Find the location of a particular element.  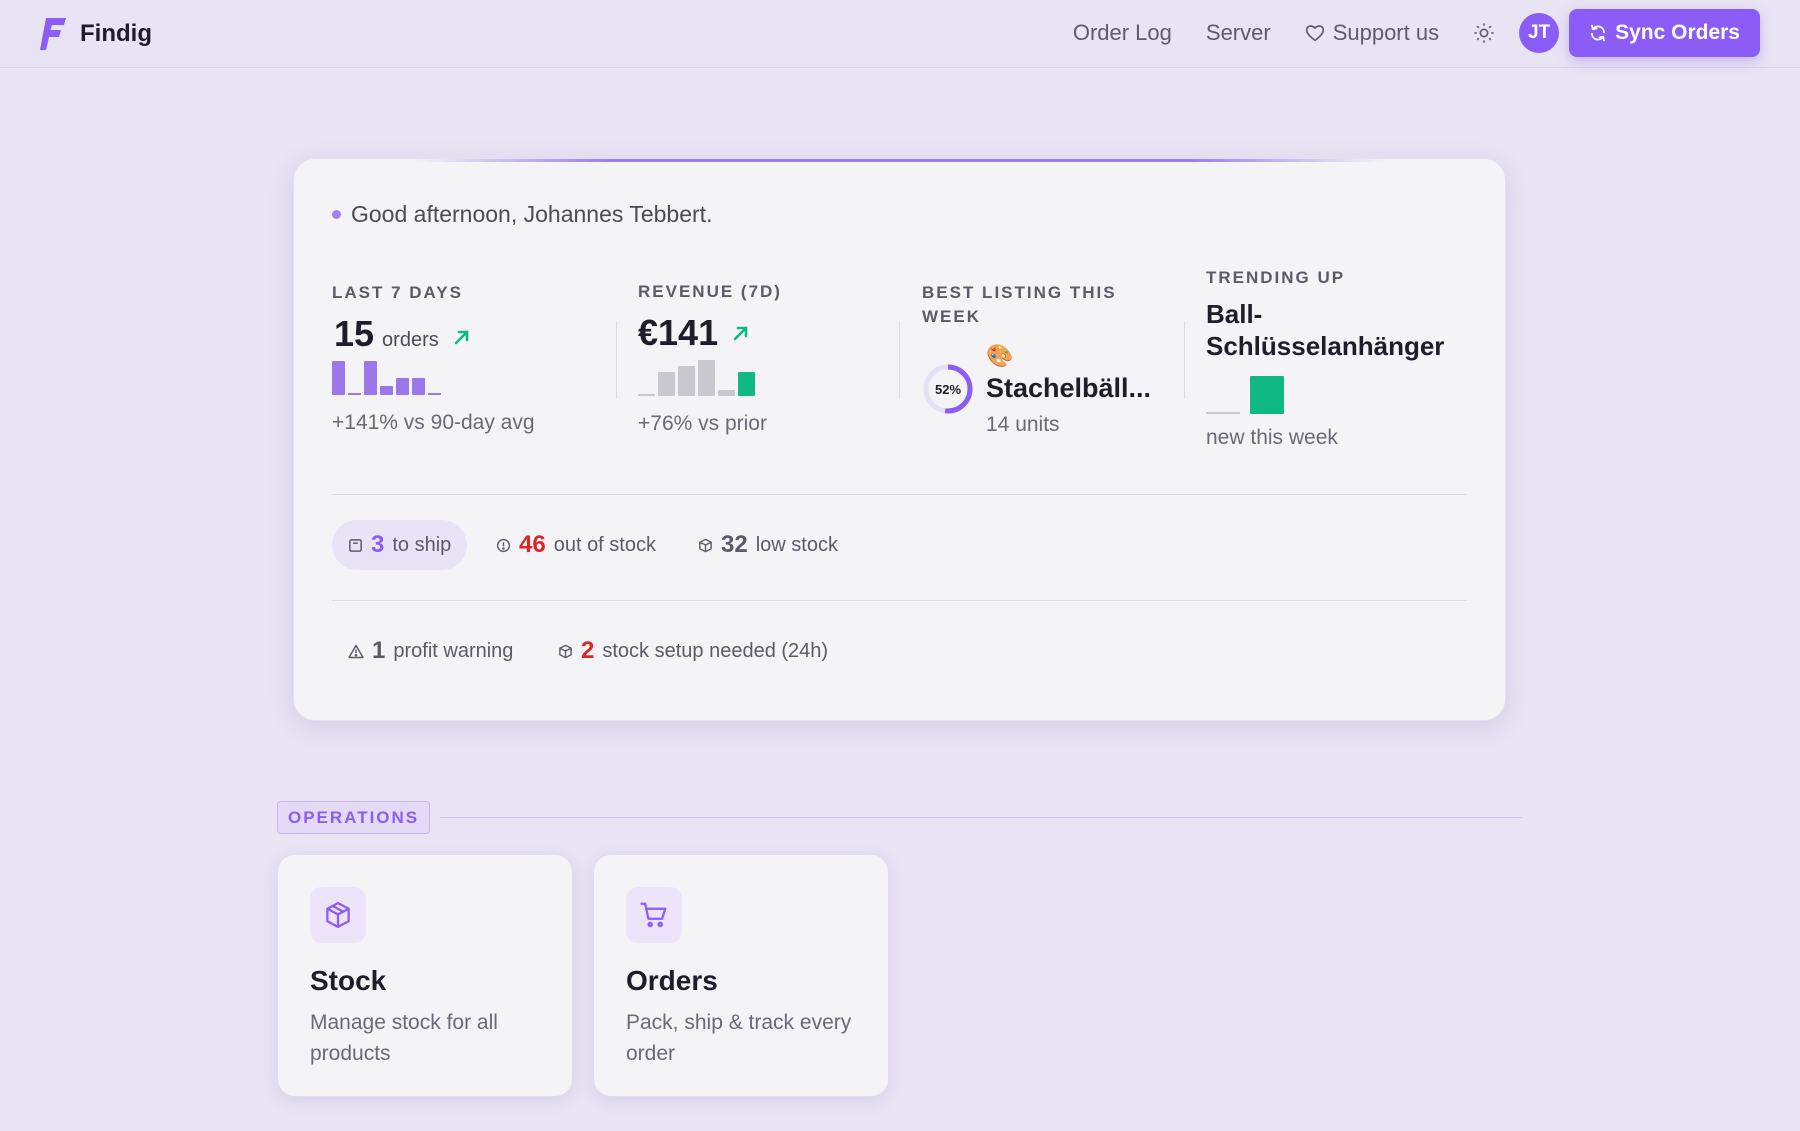

nav-support-us: Support us is located at coordinates (1372, 33).